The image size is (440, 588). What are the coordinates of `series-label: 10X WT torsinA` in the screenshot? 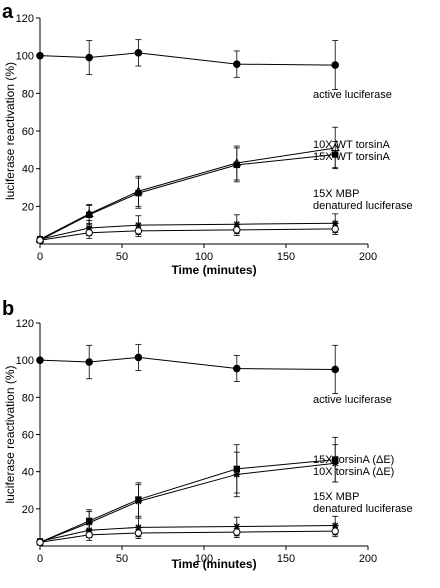 It's located at (351, 145).